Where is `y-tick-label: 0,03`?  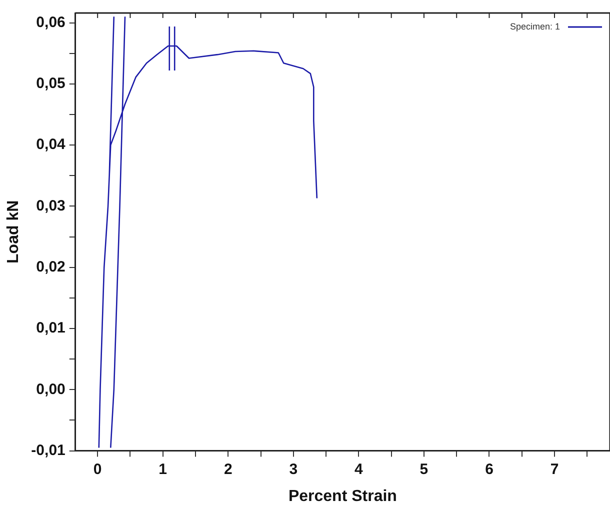 y-tick-label: 0,03 is located at coordinates (51, 205).